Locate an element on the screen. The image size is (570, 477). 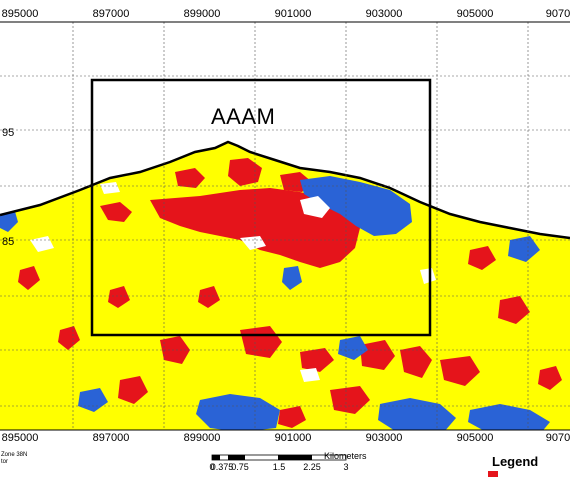
scale-tick-label: 3 is located at coordinates (346, 467).